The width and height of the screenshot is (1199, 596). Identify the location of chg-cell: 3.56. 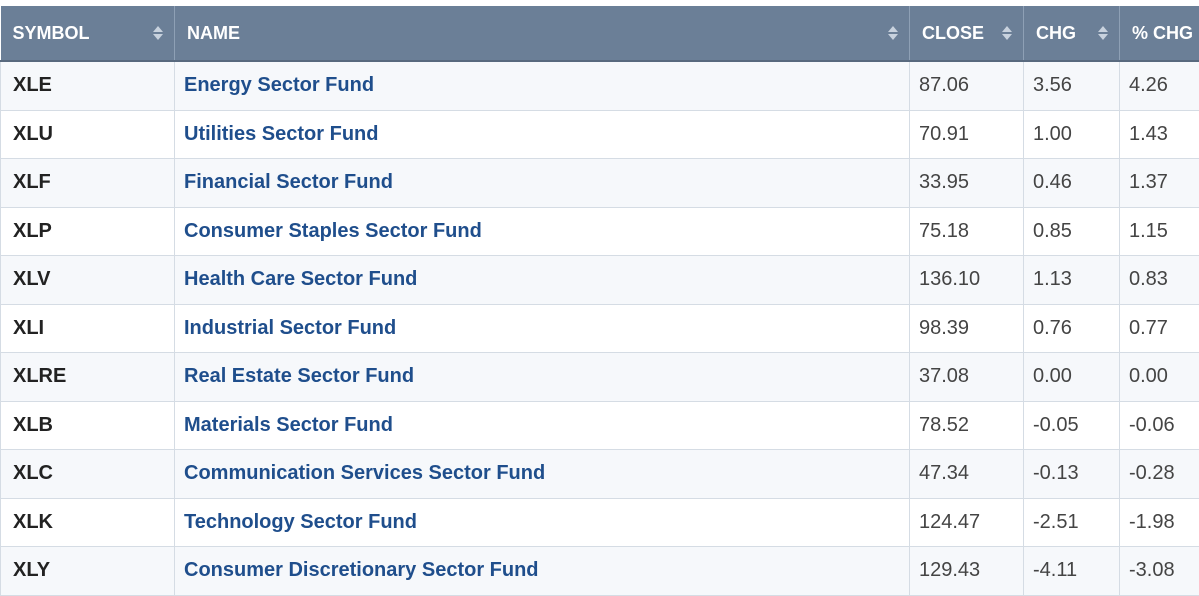
(1072, 85).